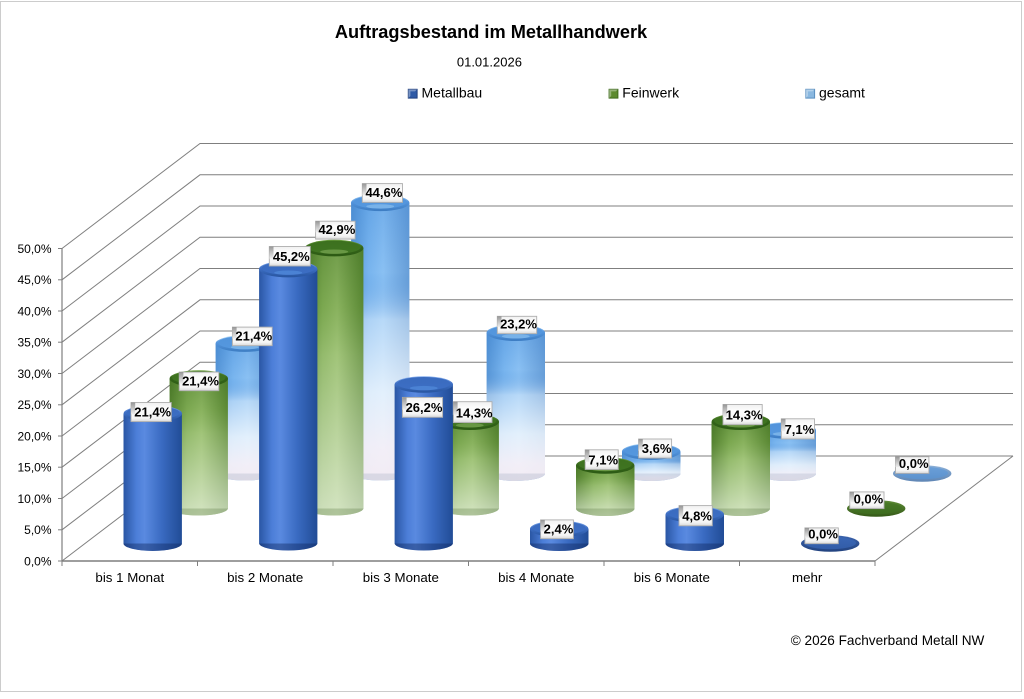  What do you see at coordinates (34, 249) in the screenshot?
I see `svg-text: 50,0%` at bounding box center [34, 249].